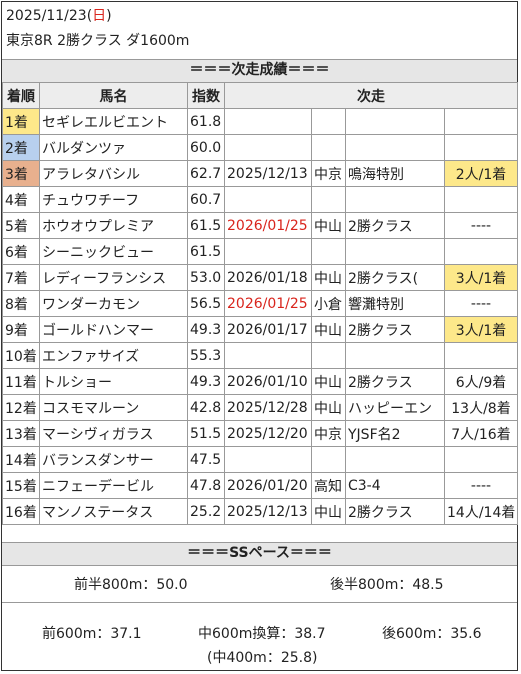 This screenshot has width=521, height=674. Describe the element at coordinates (21, 511) in the screenshot. I see `rank-cell: 16着` at that location.